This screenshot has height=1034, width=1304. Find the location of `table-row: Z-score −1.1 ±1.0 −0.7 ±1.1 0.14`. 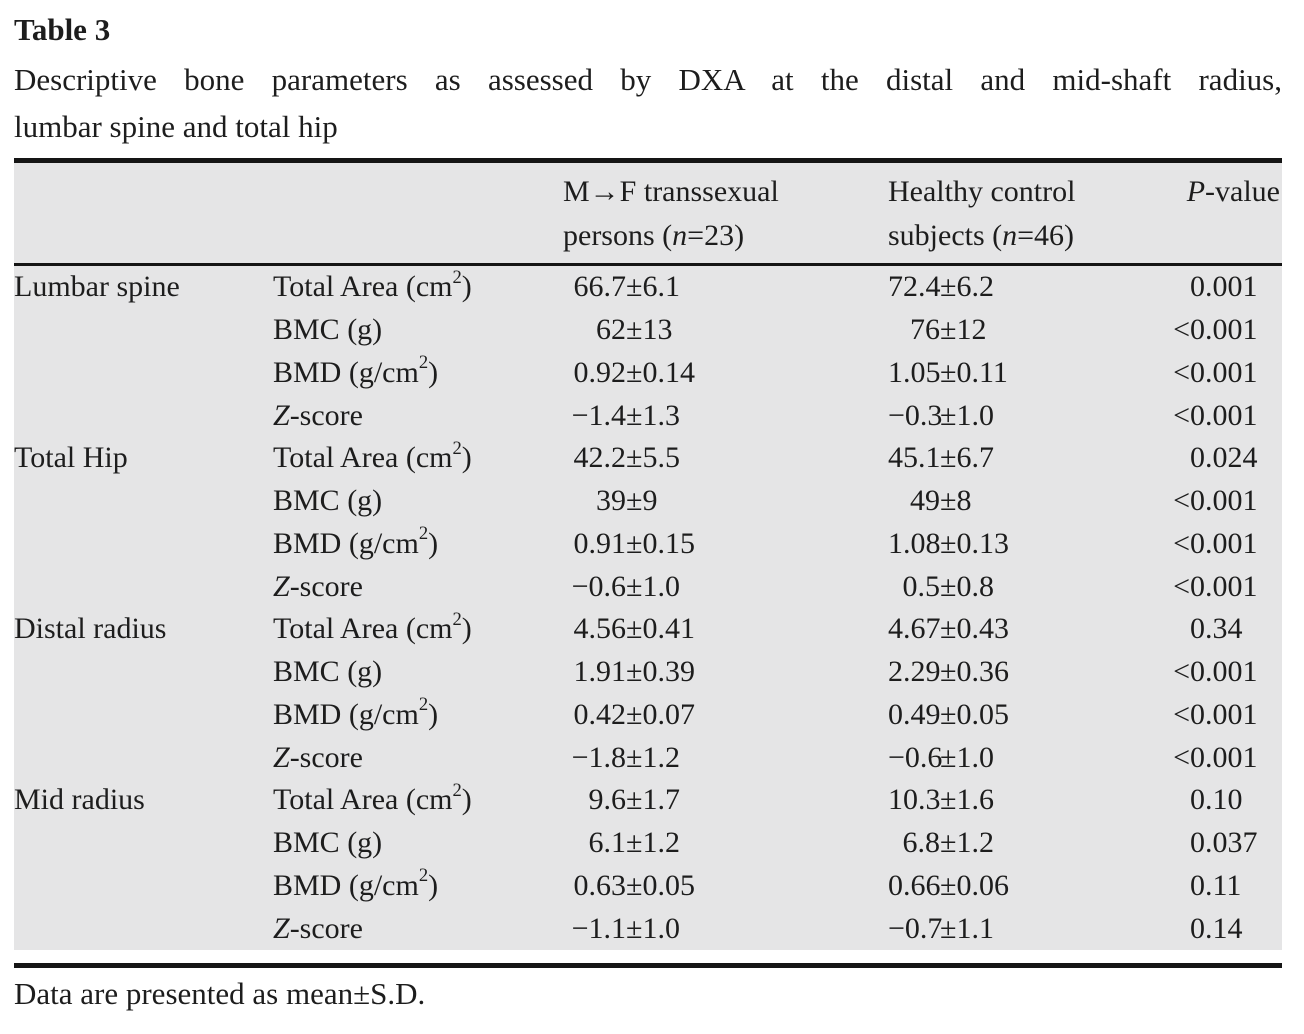

table-row: Z-score −1.1 ±1.0 −0.7 ±1.1 0.14 is located at coordinates (648, 928).